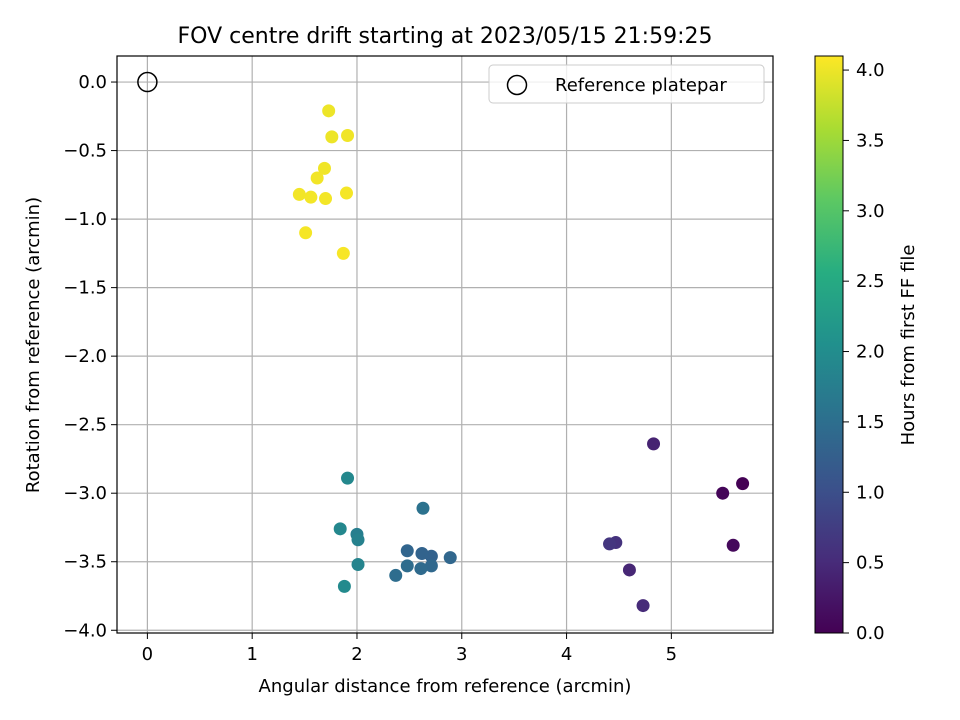 The image size is (960, 720). I want to click on y-tick-label: −0.5, so click(85, 151).